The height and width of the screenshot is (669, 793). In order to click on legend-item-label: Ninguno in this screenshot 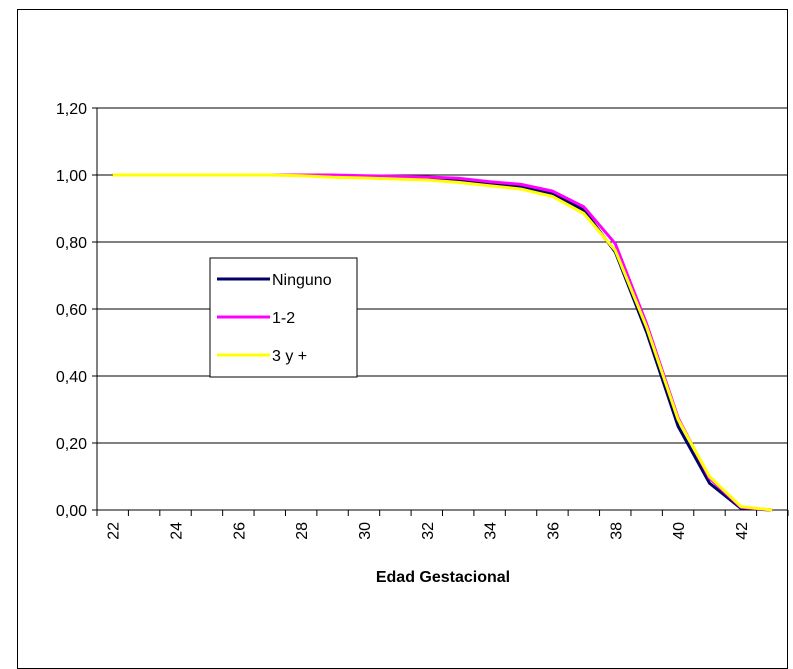, I will do `click(302, 280)`.